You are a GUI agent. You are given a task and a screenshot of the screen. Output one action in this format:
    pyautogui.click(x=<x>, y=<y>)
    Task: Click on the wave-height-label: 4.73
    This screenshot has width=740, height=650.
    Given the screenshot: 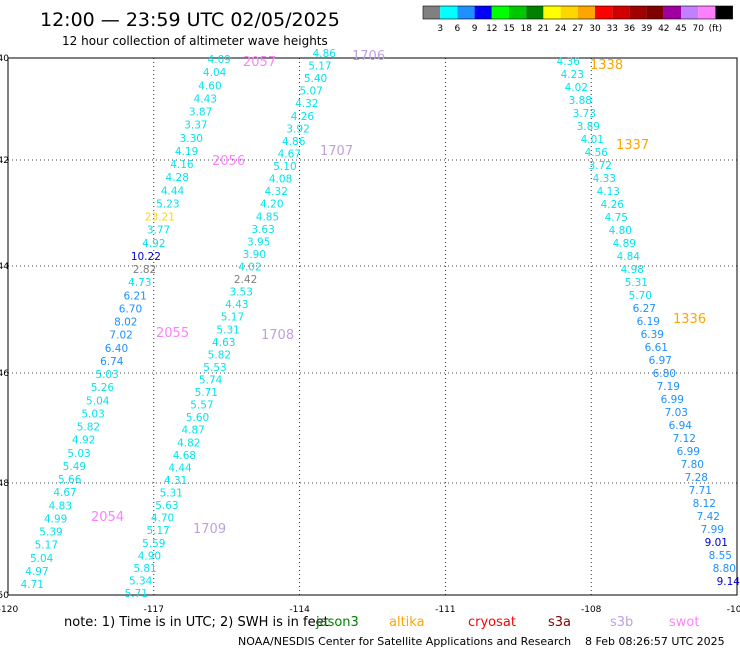 What is the action you would take?
    pyautogui.click(x=139, y=283)
    